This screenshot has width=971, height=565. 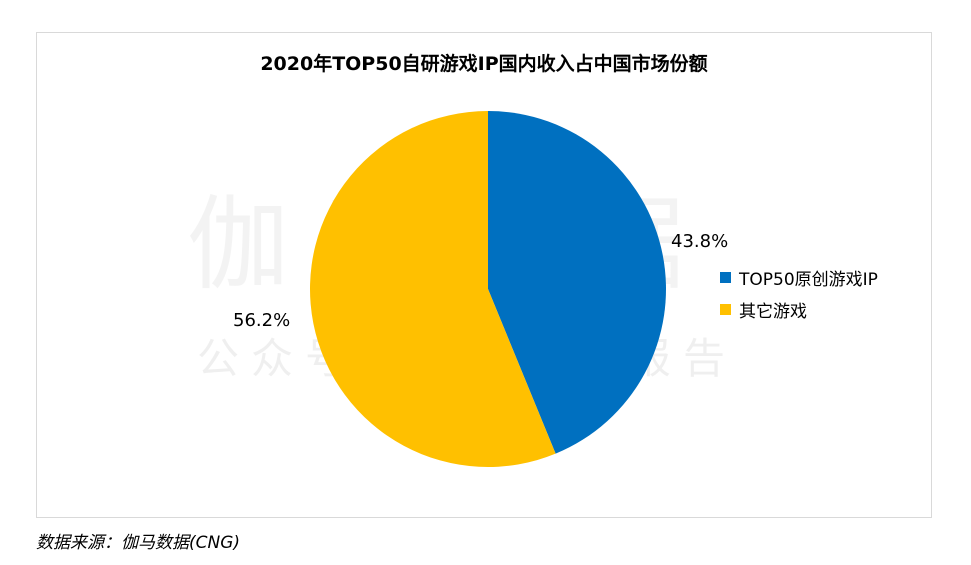 What do you see at coordinates (725, 277) in the screenshot?
I see `legend-swatch-top50-original-ip` at bounding box center [725, 277].